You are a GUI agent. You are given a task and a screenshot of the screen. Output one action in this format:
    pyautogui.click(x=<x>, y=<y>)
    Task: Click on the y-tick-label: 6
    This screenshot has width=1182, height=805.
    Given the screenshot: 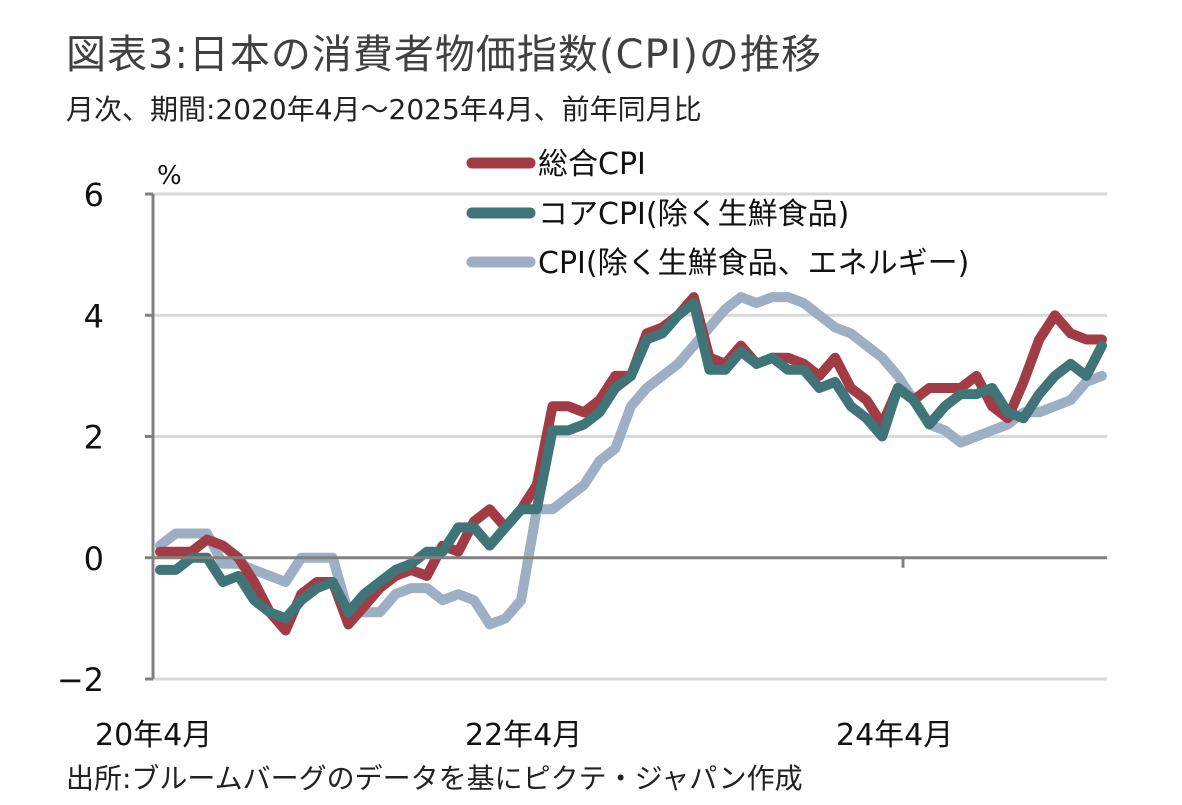 What is the action you would take?
    pyautogui.click(x=94, y=195)
    